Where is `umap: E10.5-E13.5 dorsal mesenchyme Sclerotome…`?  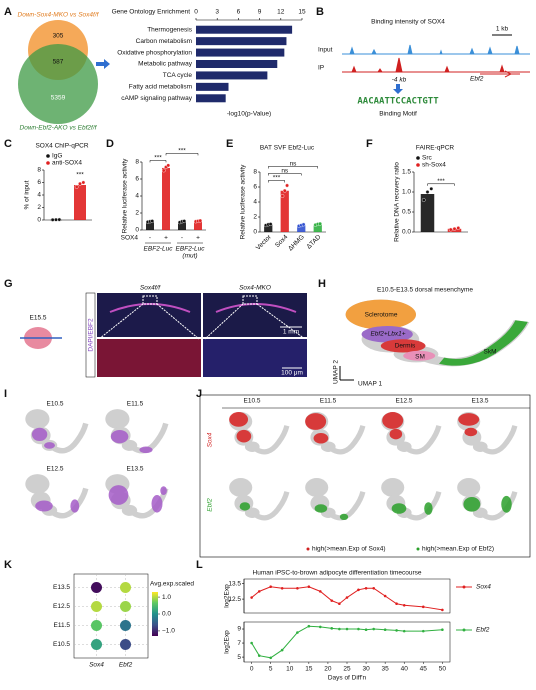 umap: E10.5-E13.5 dorsal mesenchyme Sclerotome… is located at coordinates (427, 337).